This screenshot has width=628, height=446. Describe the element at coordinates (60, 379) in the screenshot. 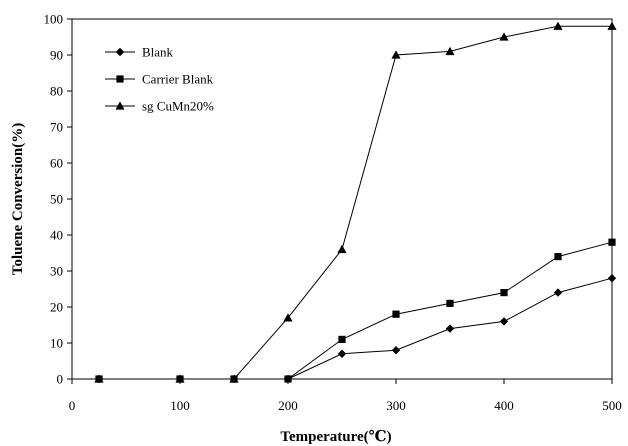

I see `y-tick-label: 0` at that location.